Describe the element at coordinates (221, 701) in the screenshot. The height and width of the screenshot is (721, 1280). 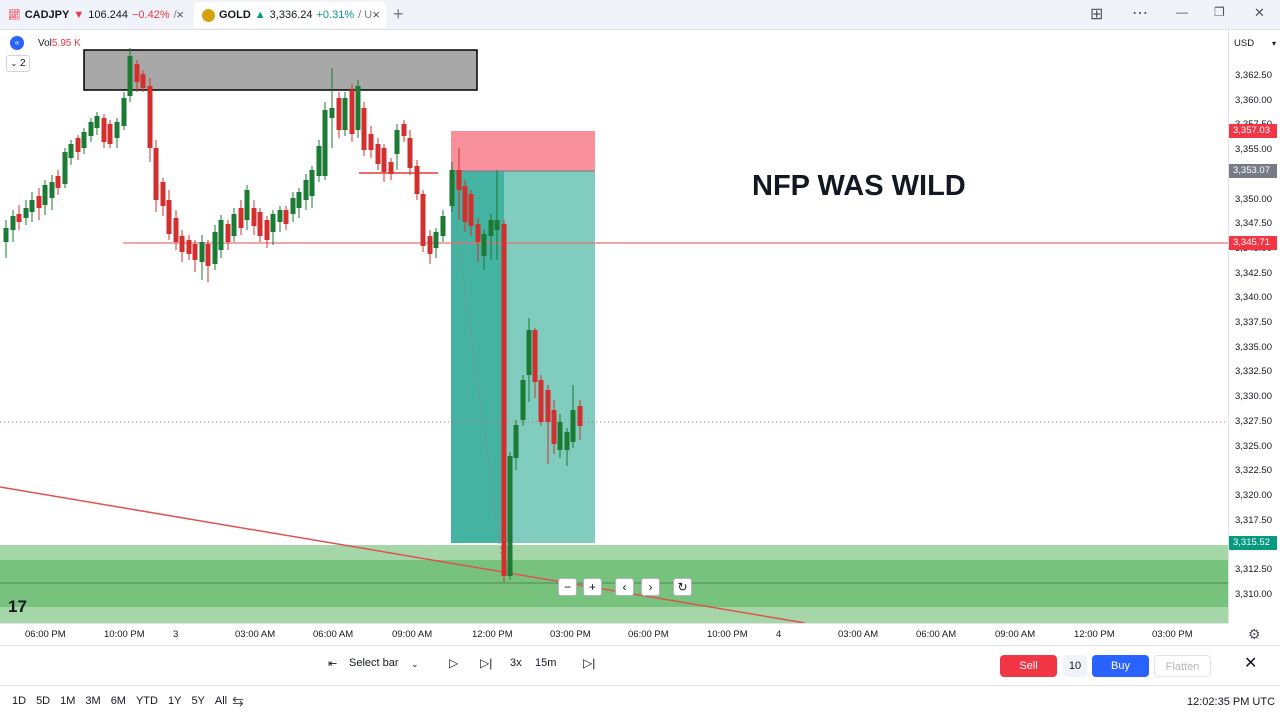
I see `range-all: All` at that location.